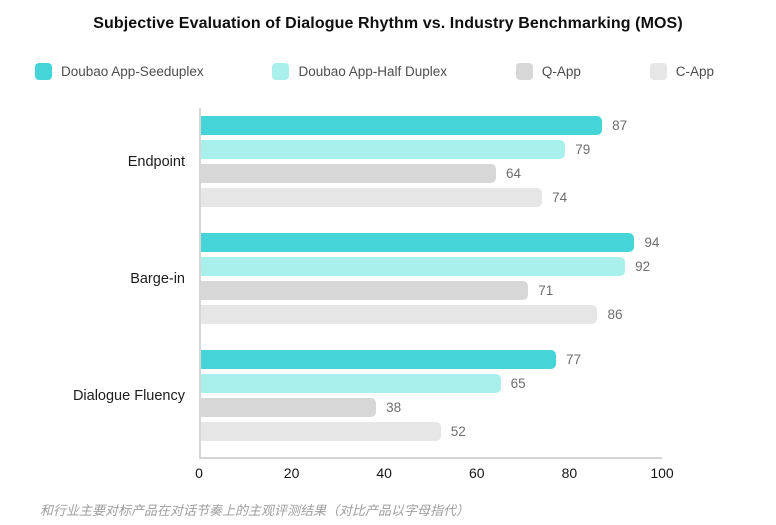 This screenshot has height=525, width=776. What do you see at coordinates (662, 473) in the screenshot?
I see `x-axis-tick-label: 100` at bounding box center [662, 473].